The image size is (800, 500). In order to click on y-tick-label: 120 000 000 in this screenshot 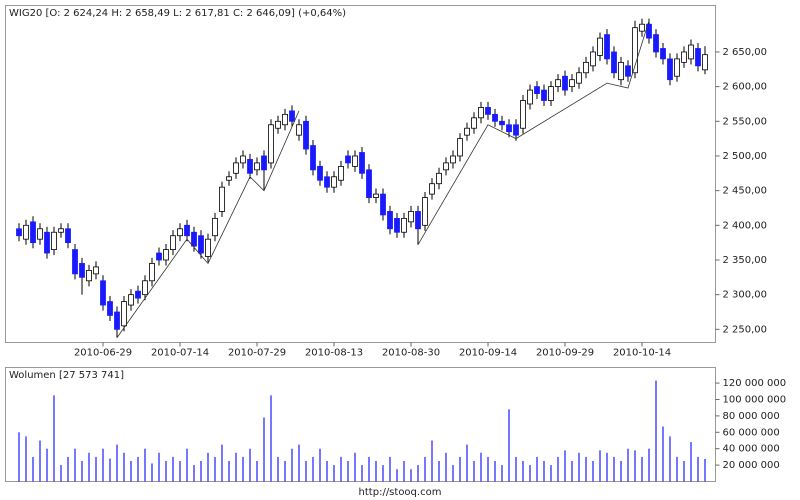, I will do `click(755, 383)`.